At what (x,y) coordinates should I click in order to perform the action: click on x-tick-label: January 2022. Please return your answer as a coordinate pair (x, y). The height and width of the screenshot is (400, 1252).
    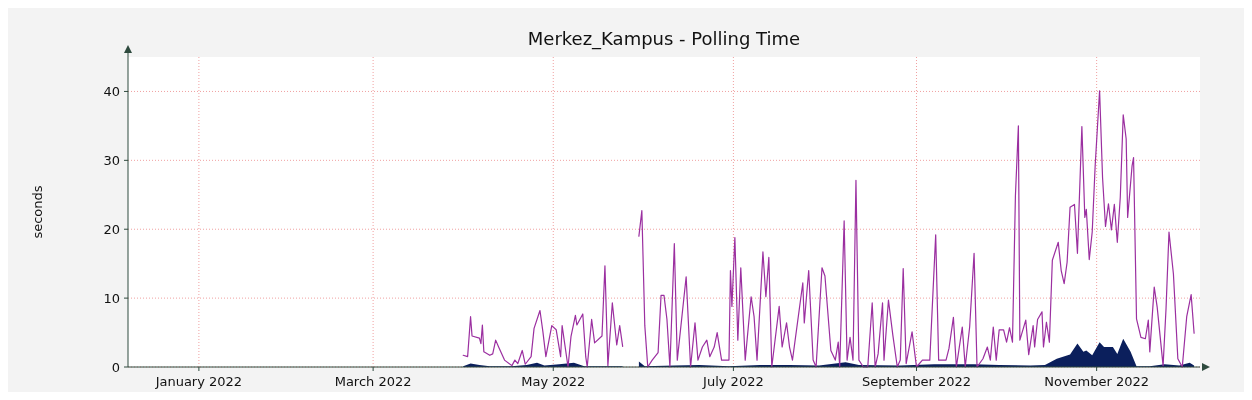
    Looking at the image, I should click on (198, 381).